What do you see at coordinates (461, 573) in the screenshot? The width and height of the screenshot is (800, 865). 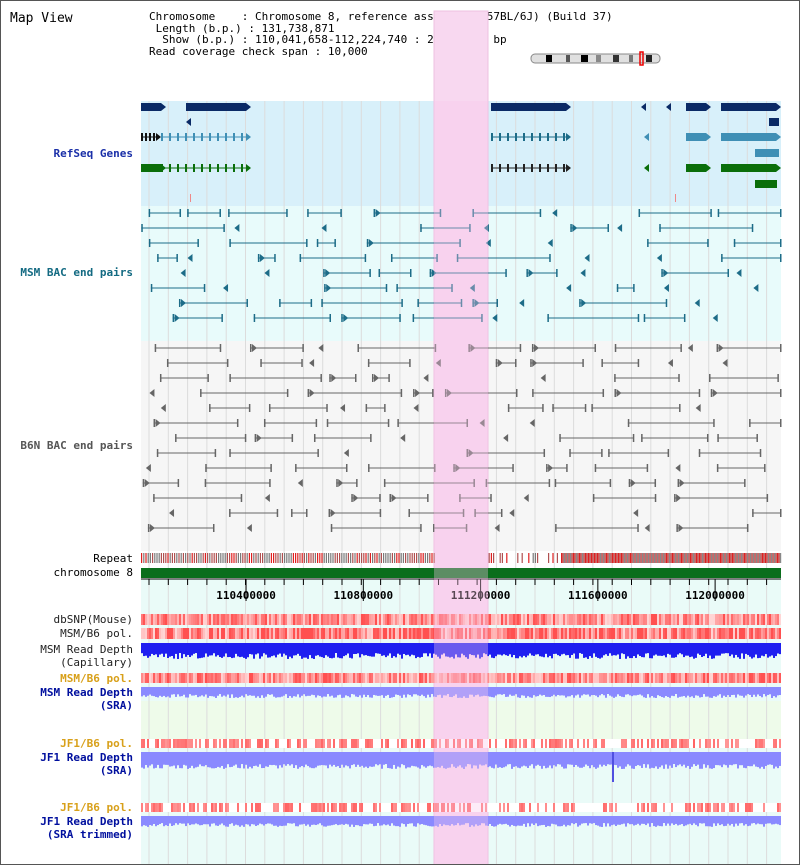 I see `chromosome-8-bar` at bounding box center [461, 573].